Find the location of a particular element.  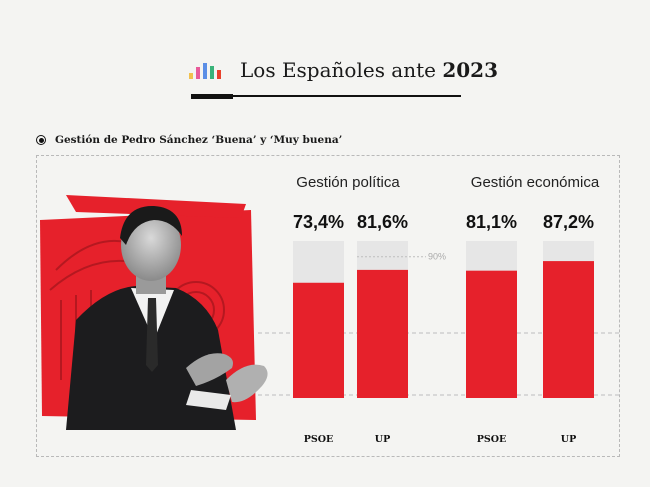

title-underline-accent is located at coordinates (212, 96).